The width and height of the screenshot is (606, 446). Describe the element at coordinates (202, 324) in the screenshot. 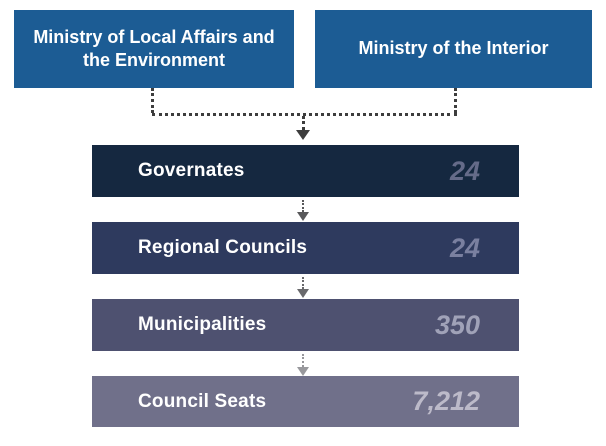

I see `level-label: Municipalities` at that location.